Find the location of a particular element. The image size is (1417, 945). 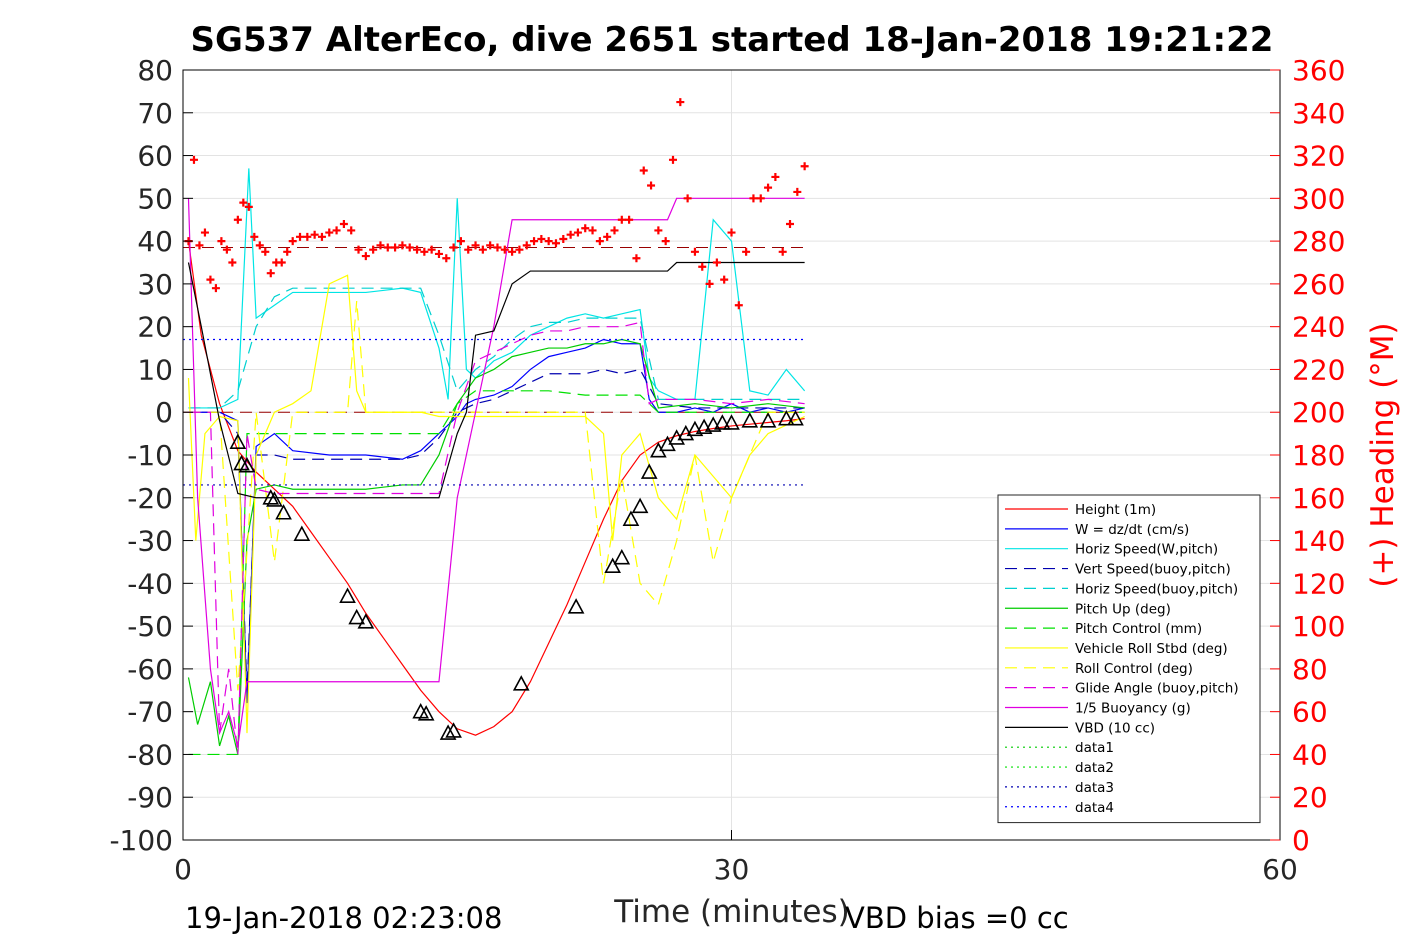

y-tick-label: -90 is located at coordinates (150, 797).